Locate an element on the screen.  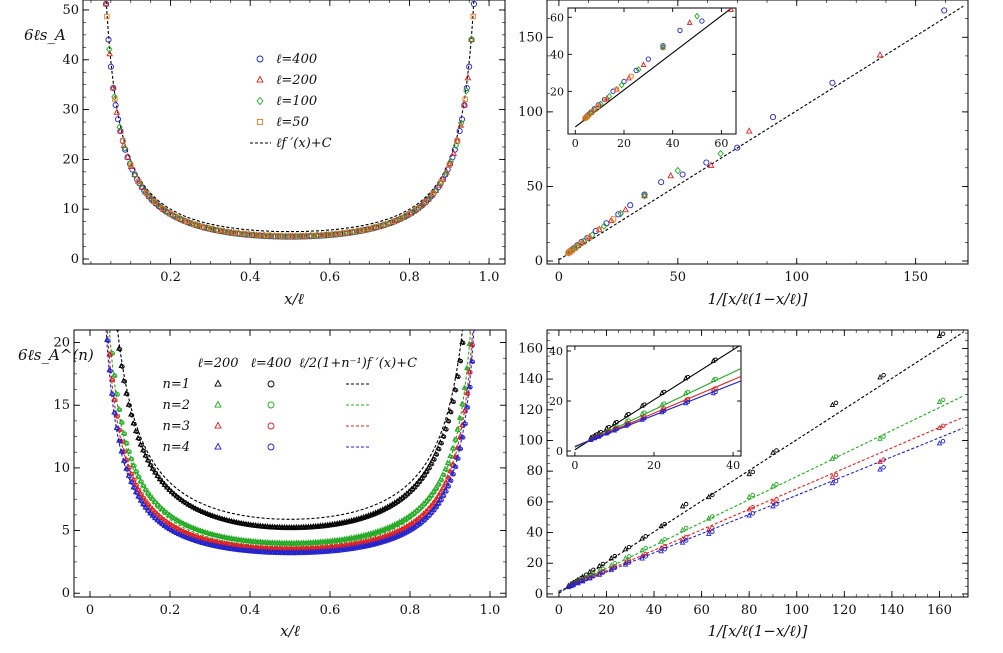
x-tick-label: 160 is located at coordinates (939, 610).